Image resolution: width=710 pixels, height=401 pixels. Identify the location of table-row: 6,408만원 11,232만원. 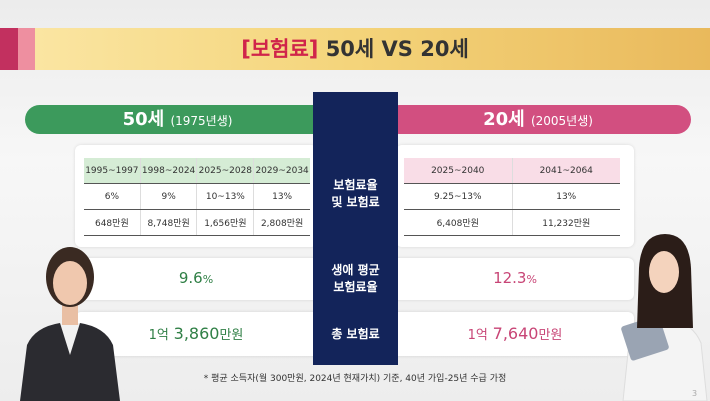
(512, 222).